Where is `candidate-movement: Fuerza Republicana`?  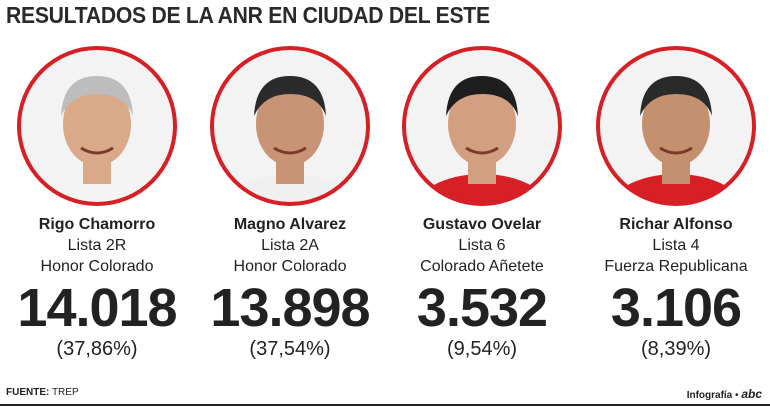 candidate-movement: Fuerza Republicana is located at coordinates (676, 266).